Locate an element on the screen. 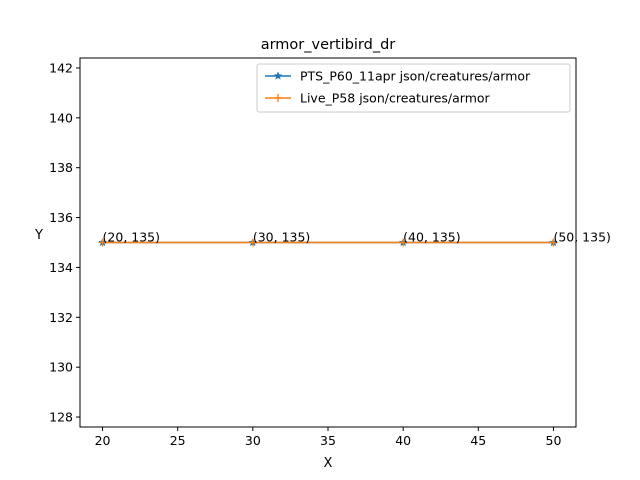 The height and width of the screenshot is (480, 640). chart-title: armor_vertibird_dr is located at coordinates (328, 45).